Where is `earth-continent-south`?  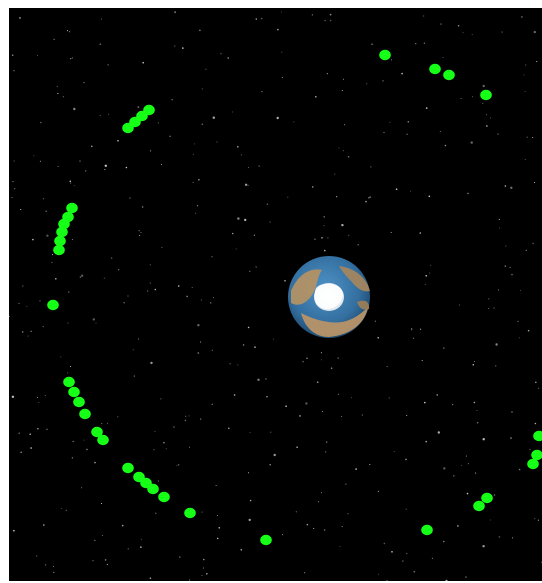 earth-continent-south is located at coordinates (334, 322).